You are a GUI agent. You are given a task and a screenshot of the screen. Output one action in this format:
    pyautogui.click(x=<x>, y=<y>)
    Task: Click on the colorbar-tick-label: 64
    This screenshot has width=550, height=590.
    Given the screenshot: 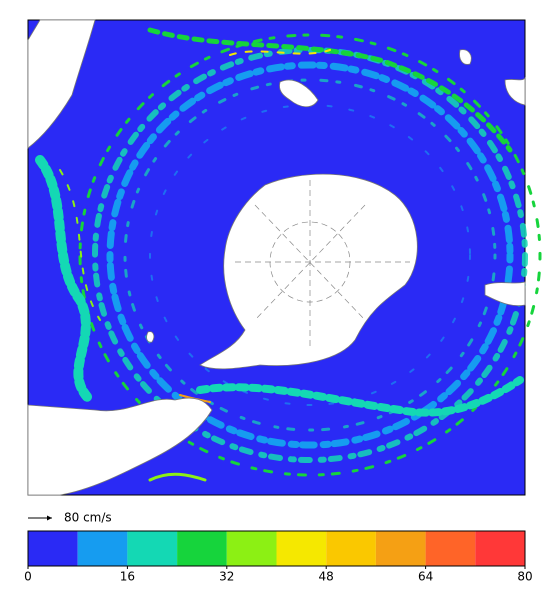 What is the action you would take?
    pyautogui.click(x=425, y=577)
    